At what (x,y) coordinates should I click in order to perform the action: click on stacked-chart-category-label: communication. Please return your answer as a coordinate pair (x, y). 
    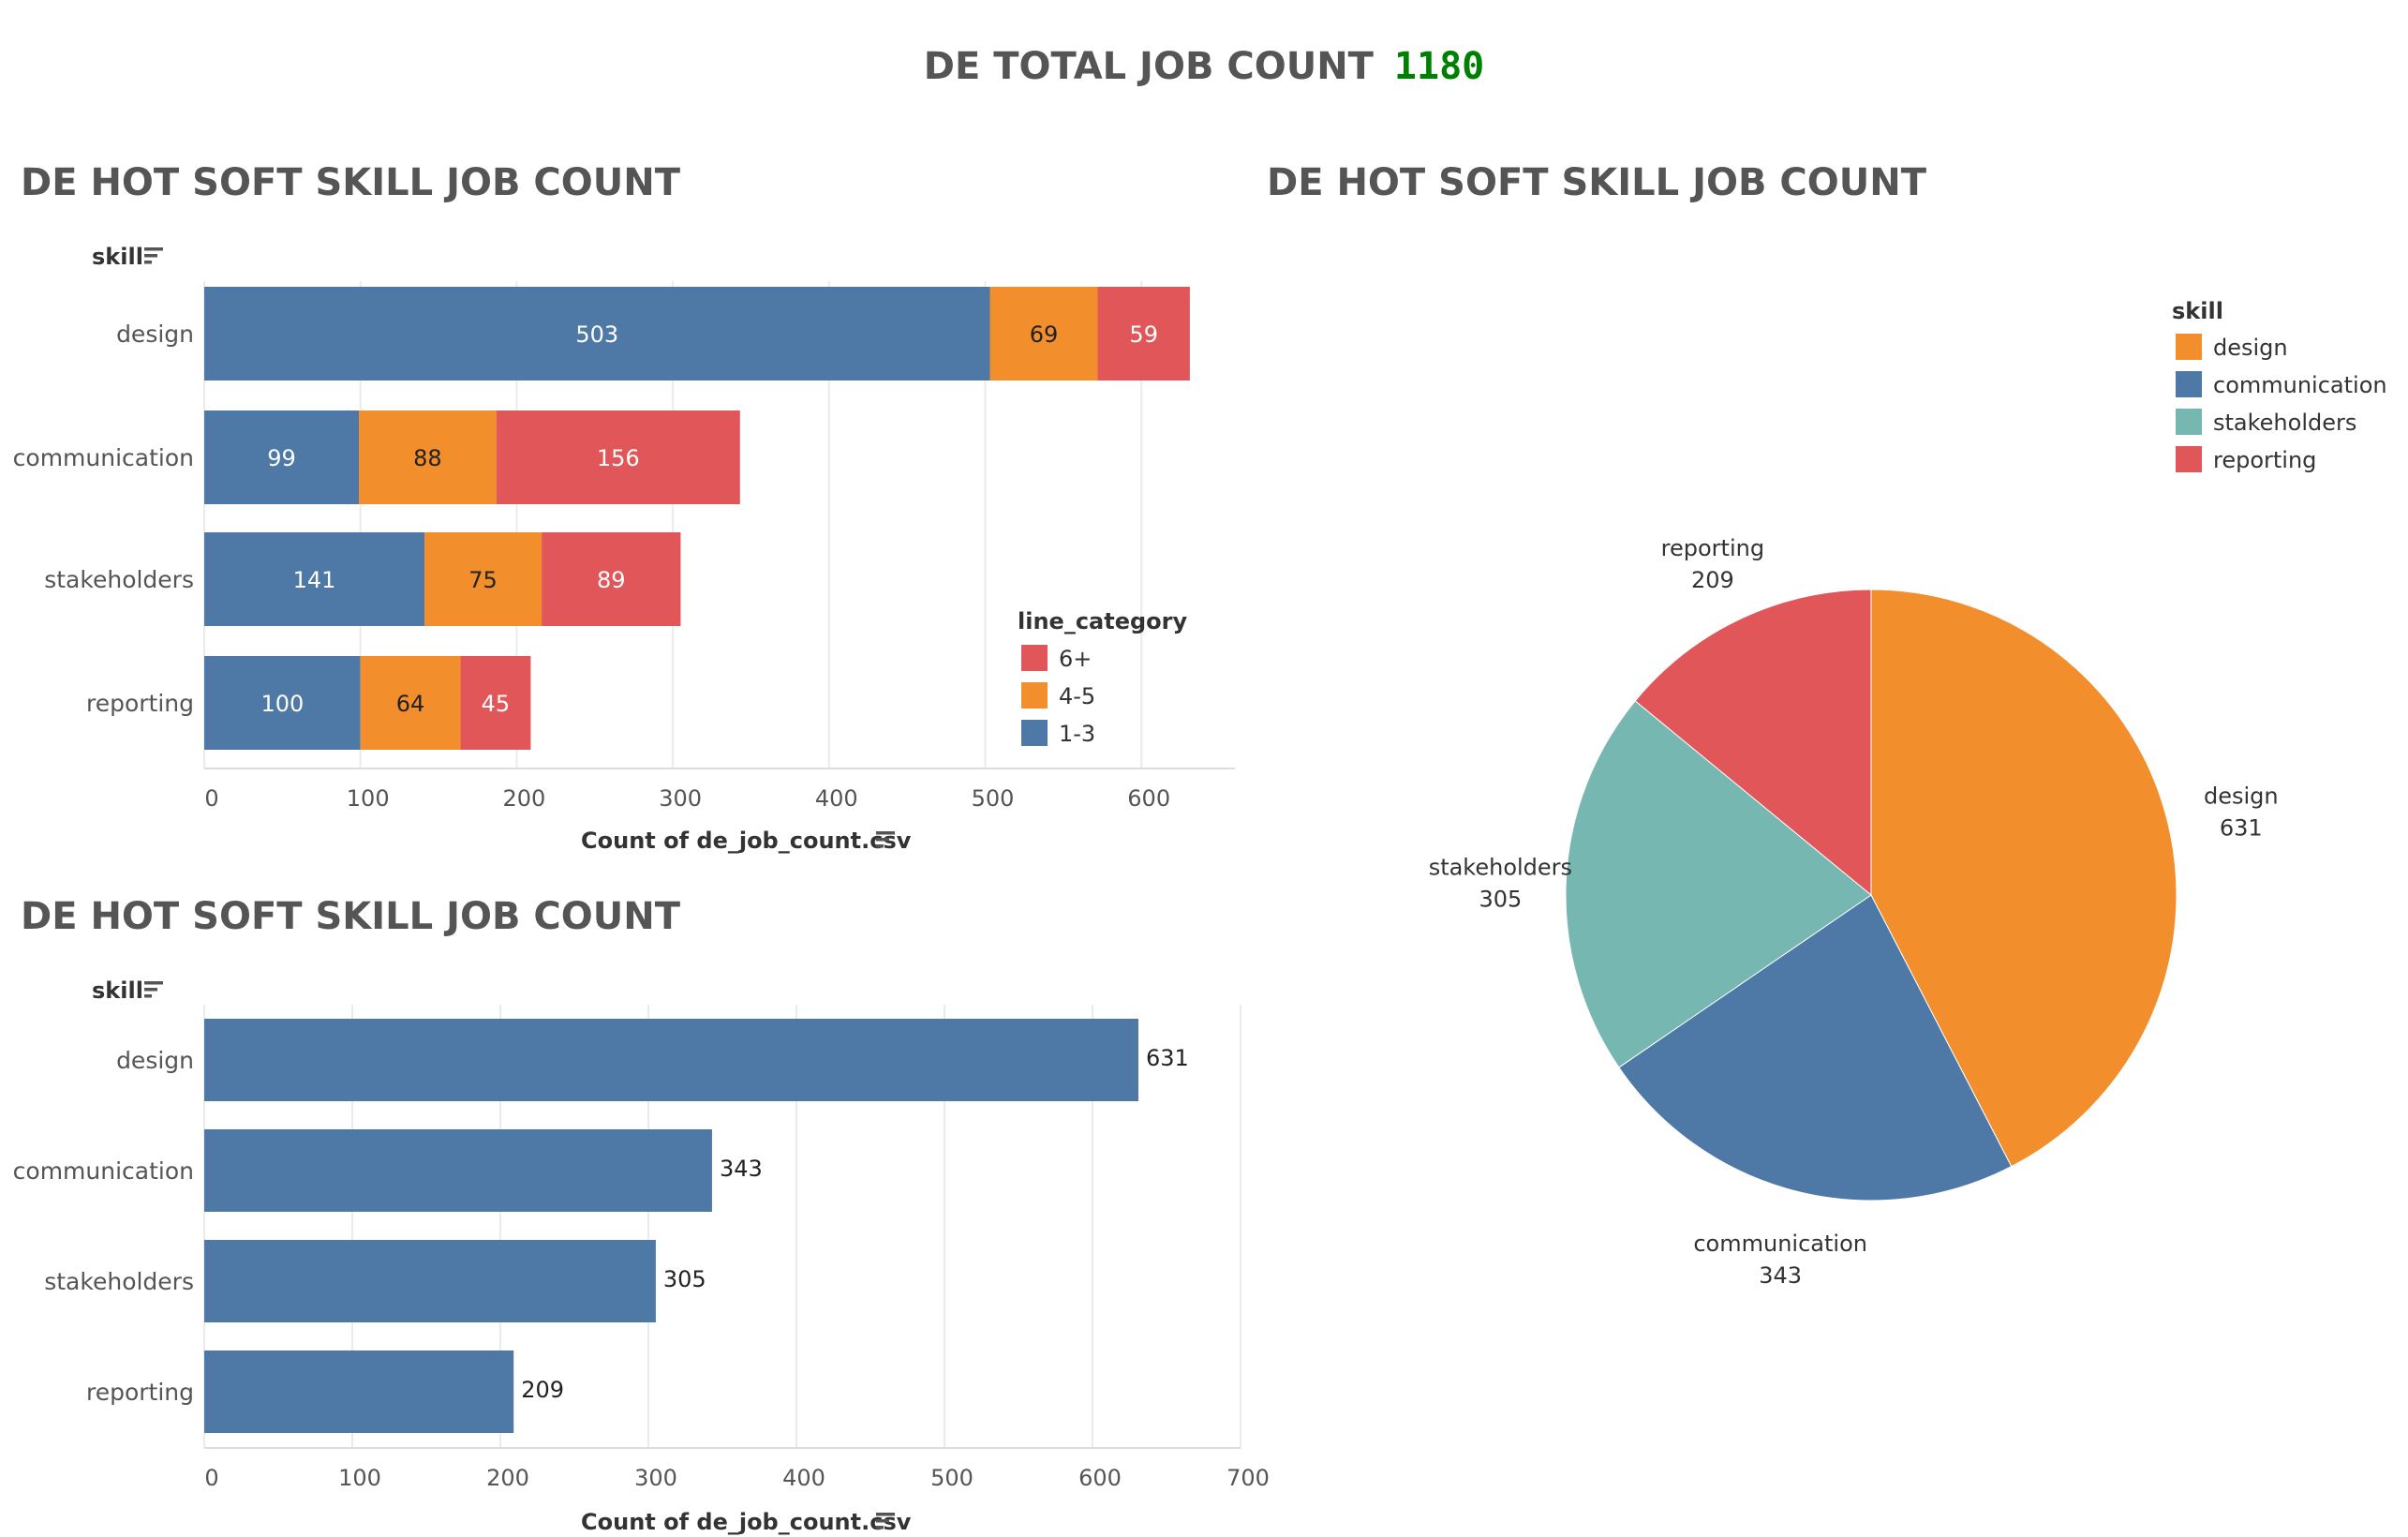
    Looking at the image, I should click on (104, 457).